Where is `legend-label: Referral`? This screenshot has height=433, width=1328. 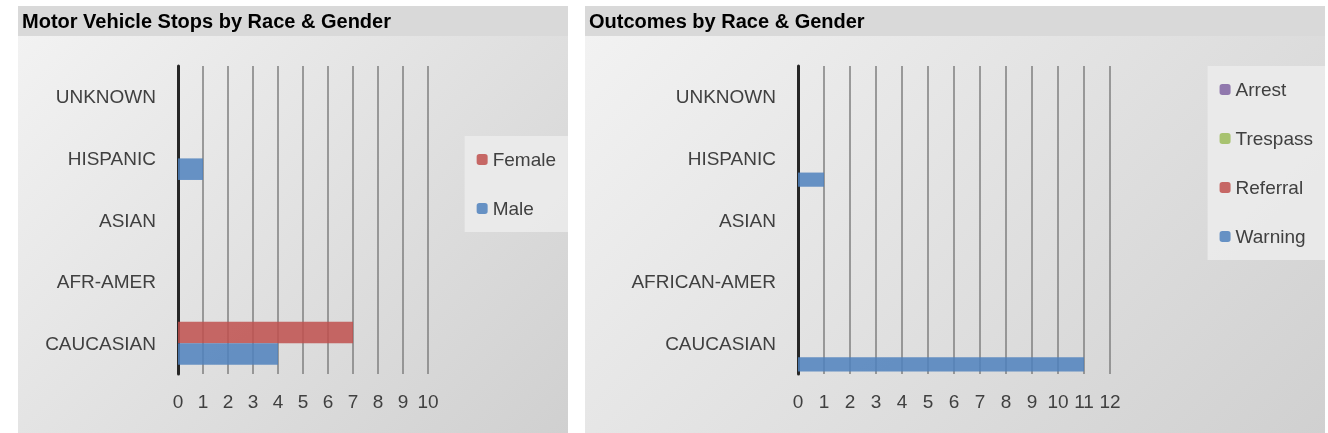
legend-label: Referral is located at coordinates (1269, 187).